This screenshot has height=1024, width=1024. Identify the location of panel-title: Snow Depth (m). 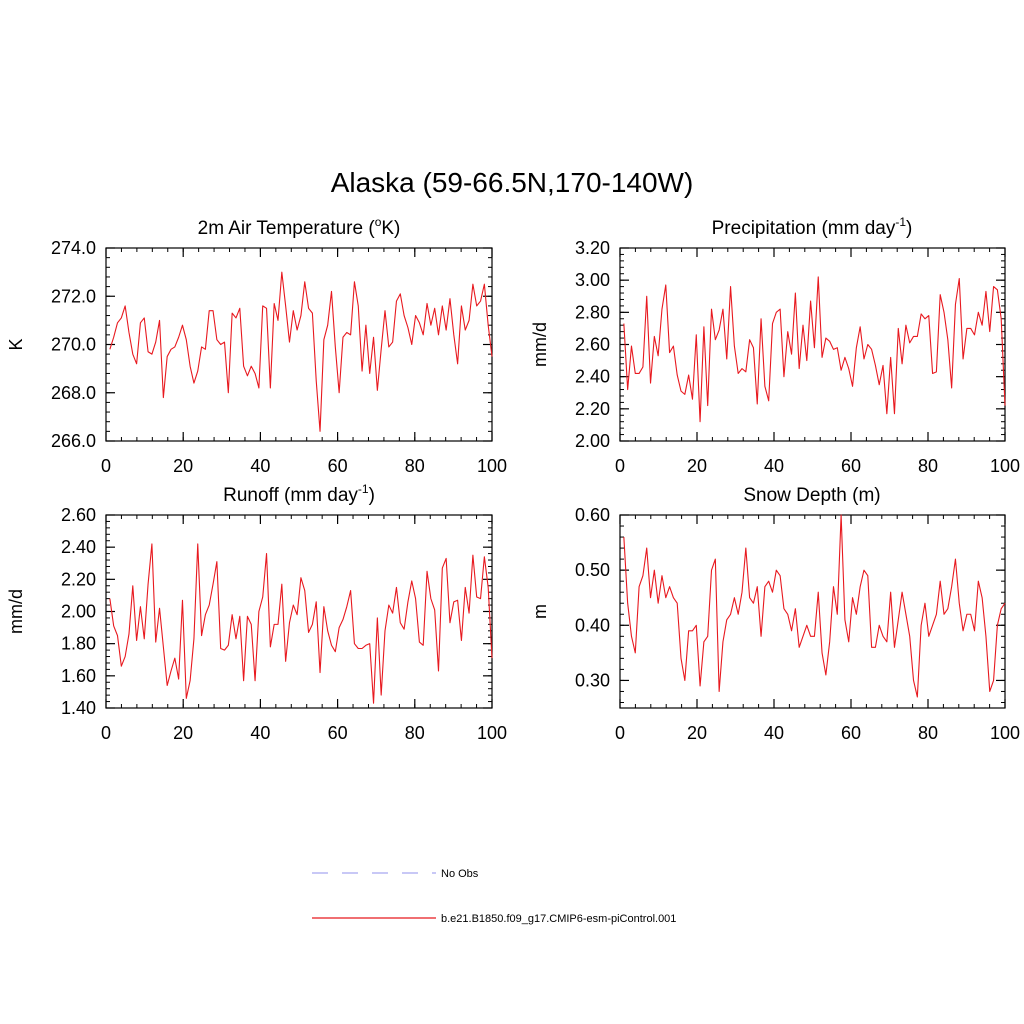
(811, 495).